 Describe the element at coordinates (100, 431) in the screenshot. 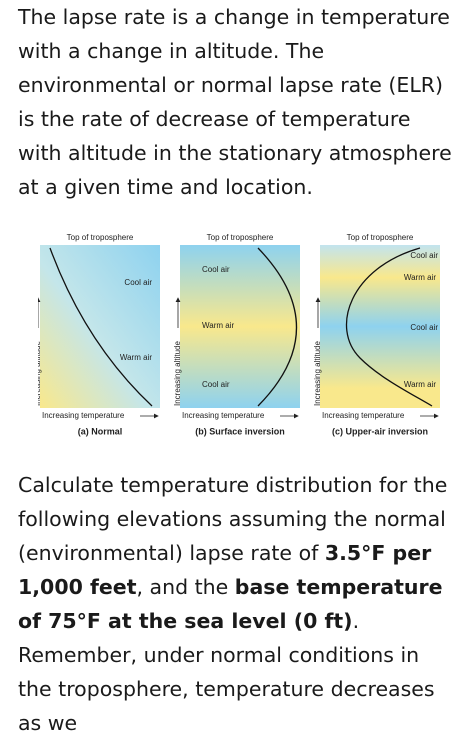

I see `caption: (a) Normal` at that location.